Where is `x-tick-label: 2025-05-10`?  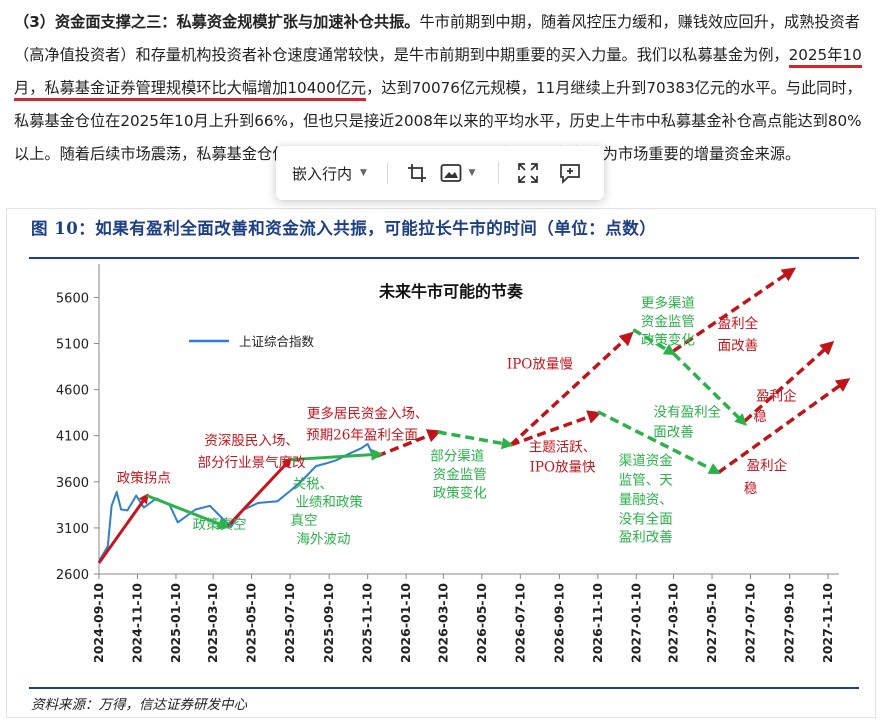 x-tick-label: 2025-05-10 is located at coordinates (251, 623).